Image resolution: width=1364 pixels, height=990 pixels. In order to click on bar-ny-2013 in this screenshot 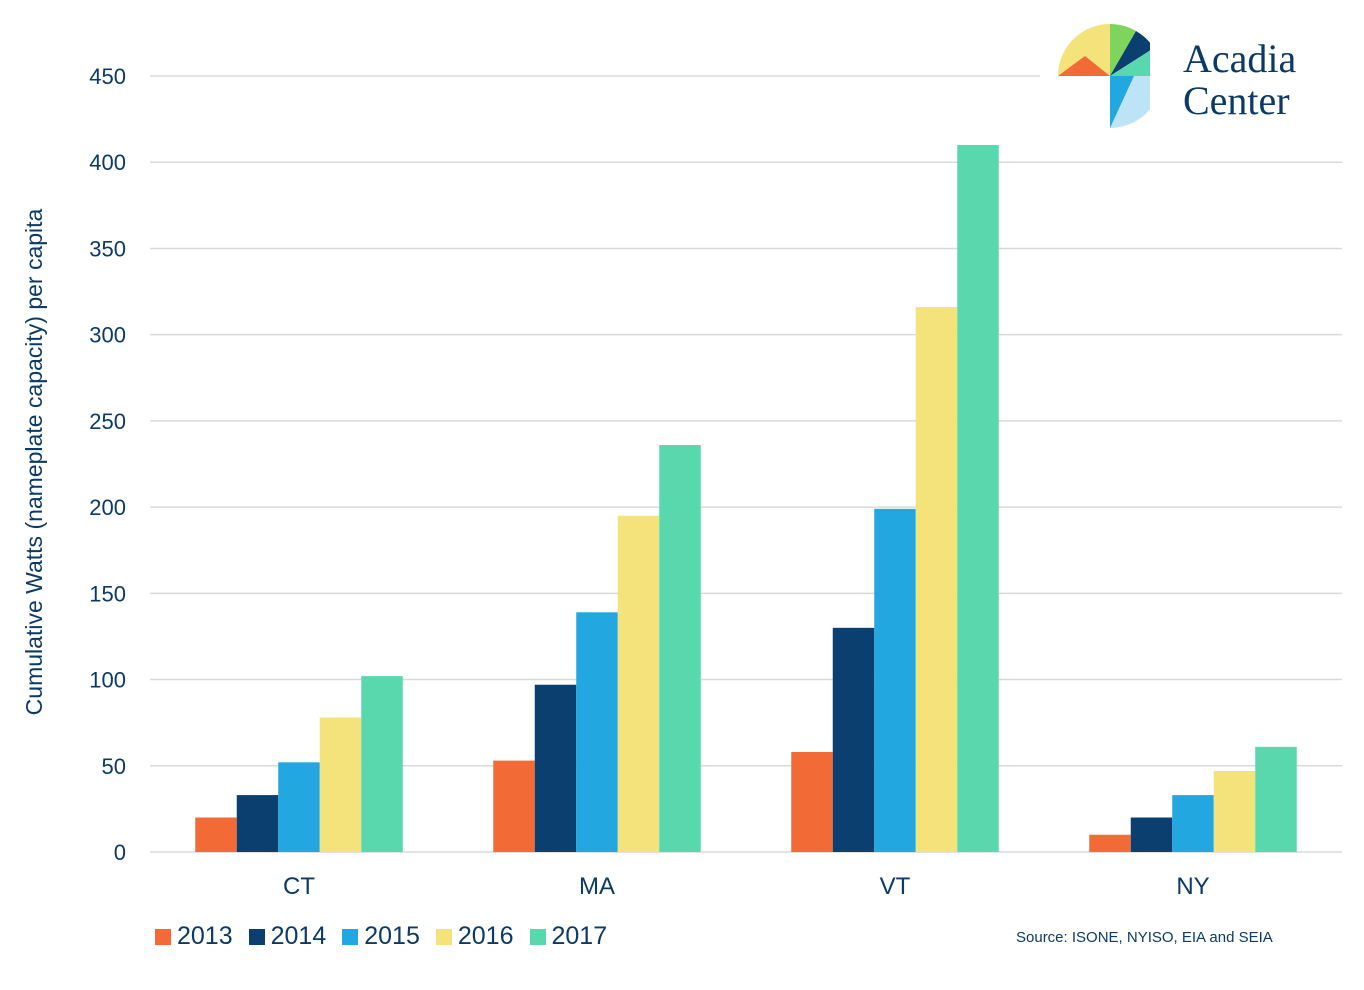, I will do `click(1110, 843)`.